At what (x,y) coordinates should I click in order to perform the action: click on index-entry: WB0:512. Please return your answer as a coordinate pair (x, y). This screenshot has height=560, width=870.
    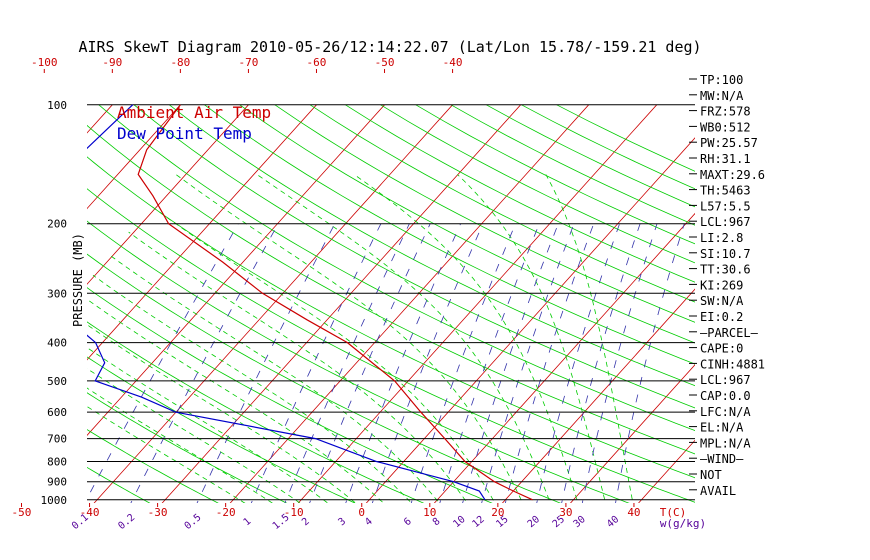
    Looking at the image, I should click on (725, 127).